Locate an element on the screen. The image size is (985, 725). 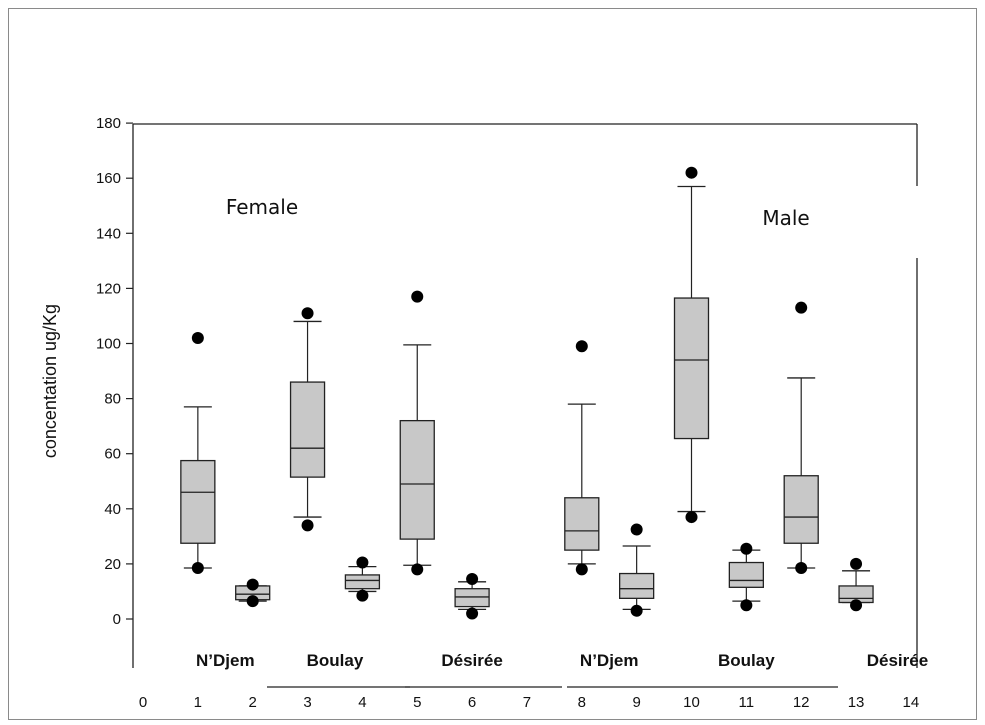
y-tick-label: 0 is located at coordinates (117, 619).